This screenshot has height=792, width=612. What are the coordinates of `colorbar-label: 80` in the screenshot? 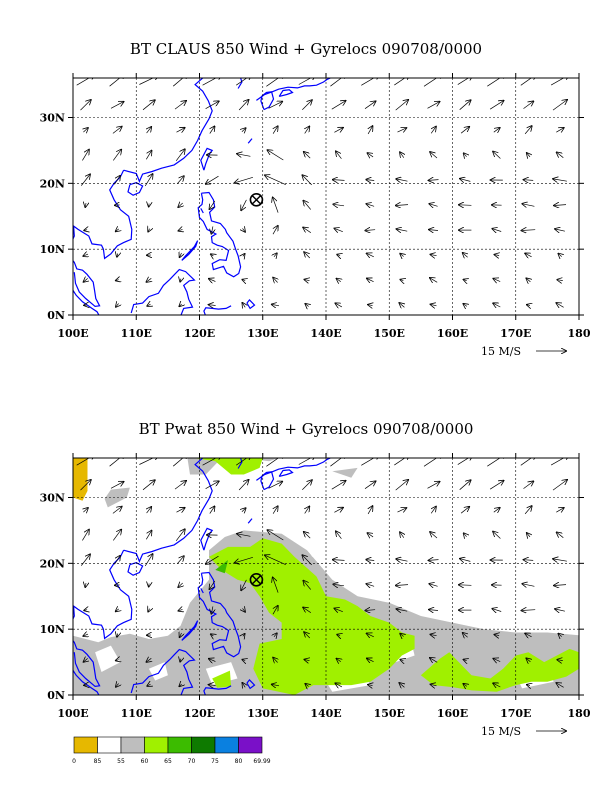 It's located at (239, 761).